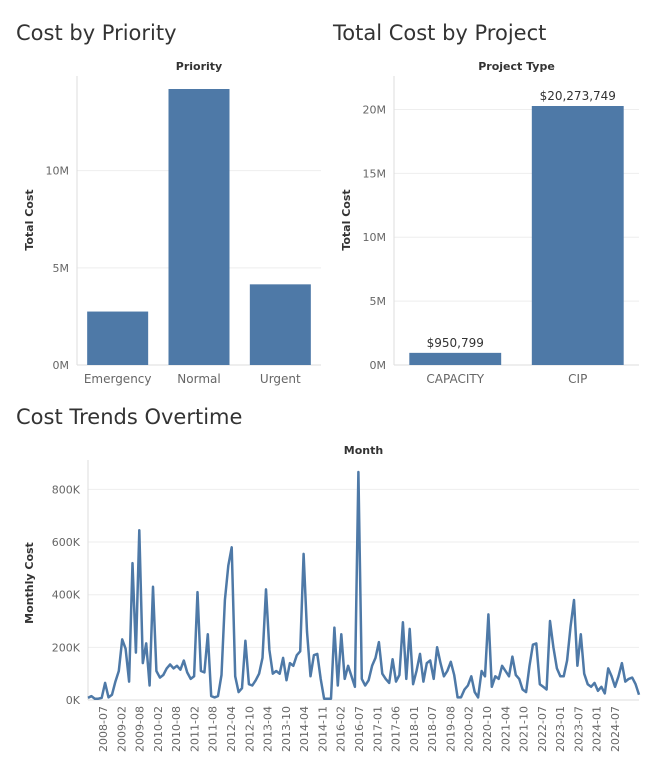  I want to click on chart-1-x-tick-label: CIP, so click(577, 379).